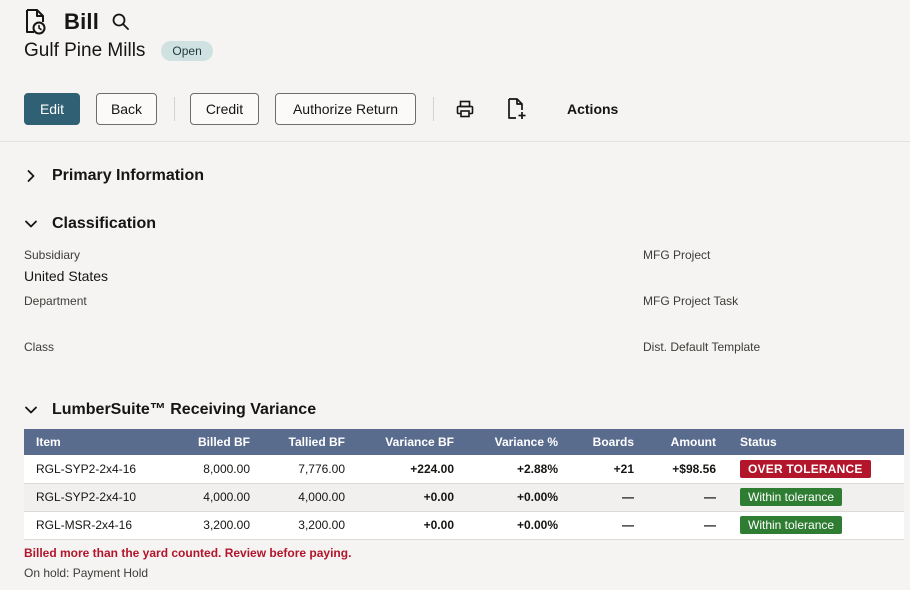 The width and height of the screenshot is (910, 590). Describe the element at coordinates (121, 22) in the screenshot. I see `search-icon` at that location.